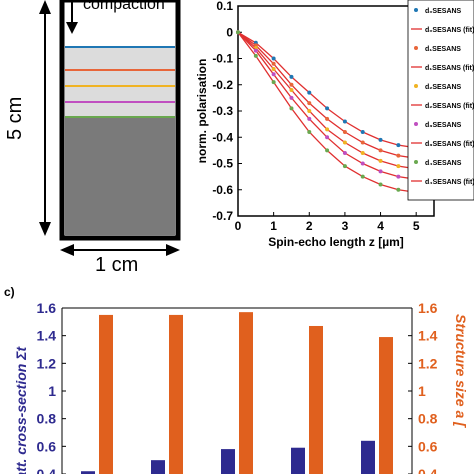 The image size is (474, 474). I want to click on legend-label: d₂SESANS (fit), so click(449, 106).